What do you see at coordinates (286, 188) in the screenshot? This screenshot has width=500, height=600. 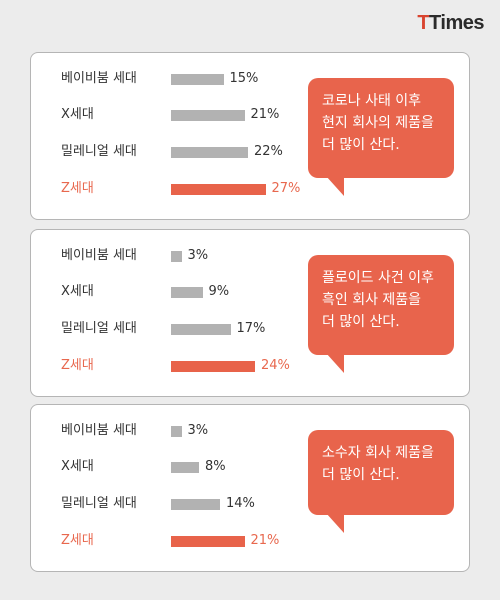 I see `value-label: 27%` at bounding box center [286, 188].